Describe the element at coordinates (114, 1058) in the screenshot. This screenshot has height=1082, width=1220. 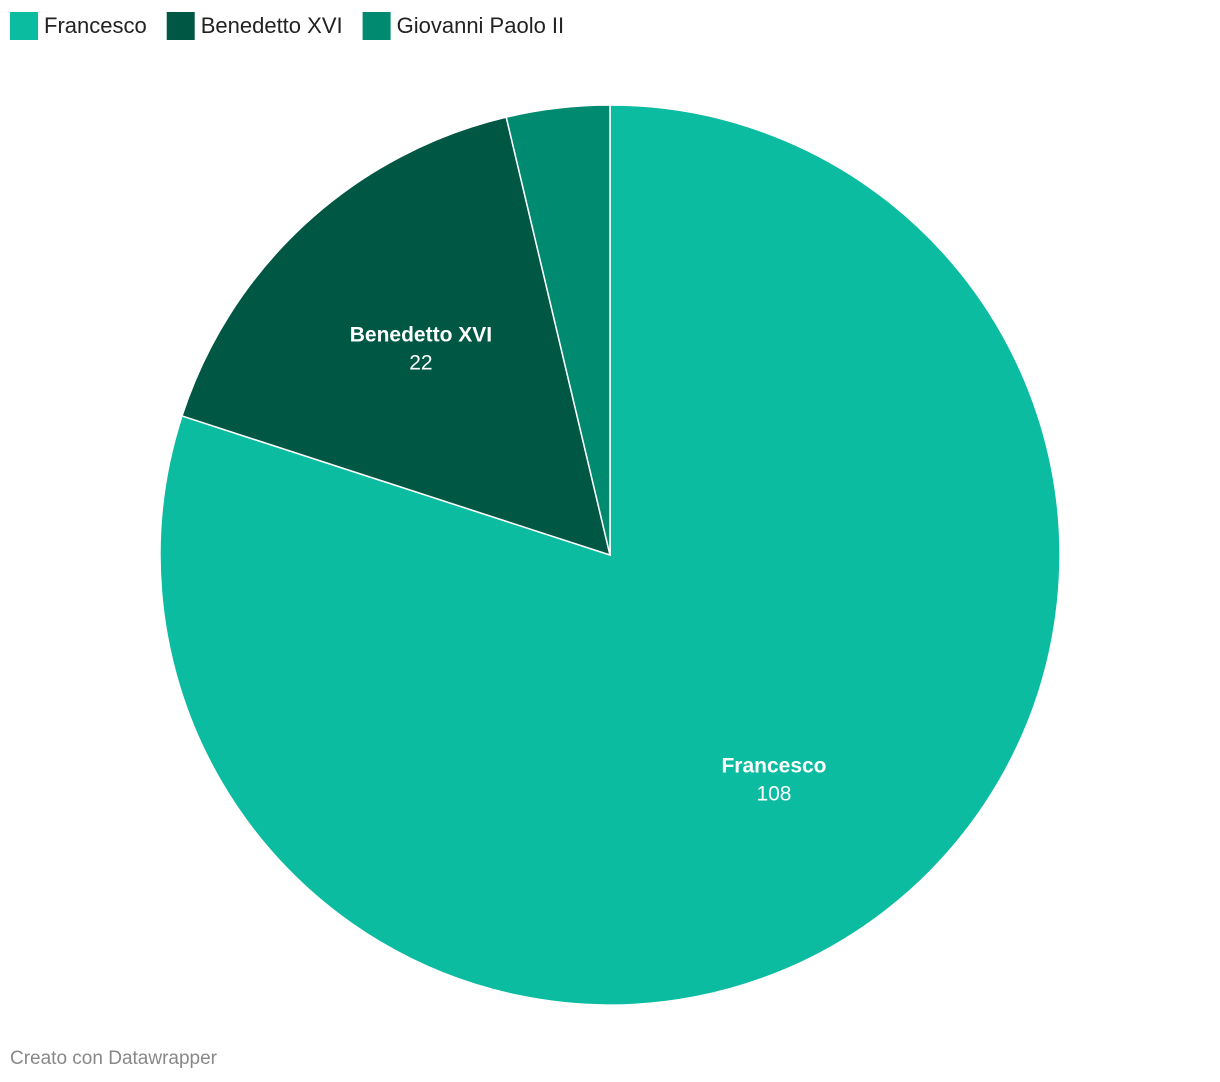
I see `credit: Creato con Datawrapper` at that location.